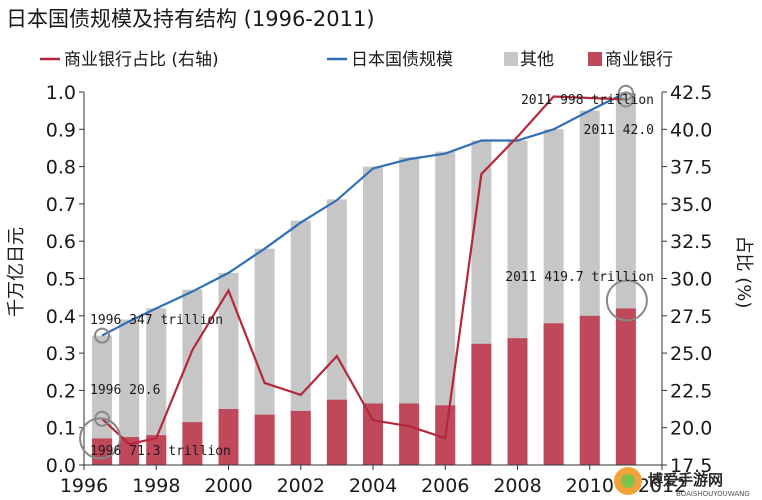 The width and height of the screenshot is (762, 500). I want to click on watermark-subtext: BOAISHOUYOUWANG, so click(713, 494).